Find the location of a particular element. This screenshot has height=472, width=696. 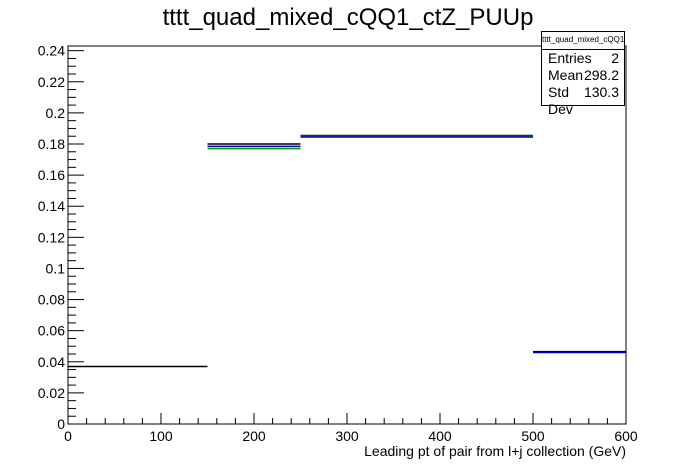

chart-title: tttt_quad_mixed_cQQ1_ctZ_PUUp is located at coordinates (348, 17).